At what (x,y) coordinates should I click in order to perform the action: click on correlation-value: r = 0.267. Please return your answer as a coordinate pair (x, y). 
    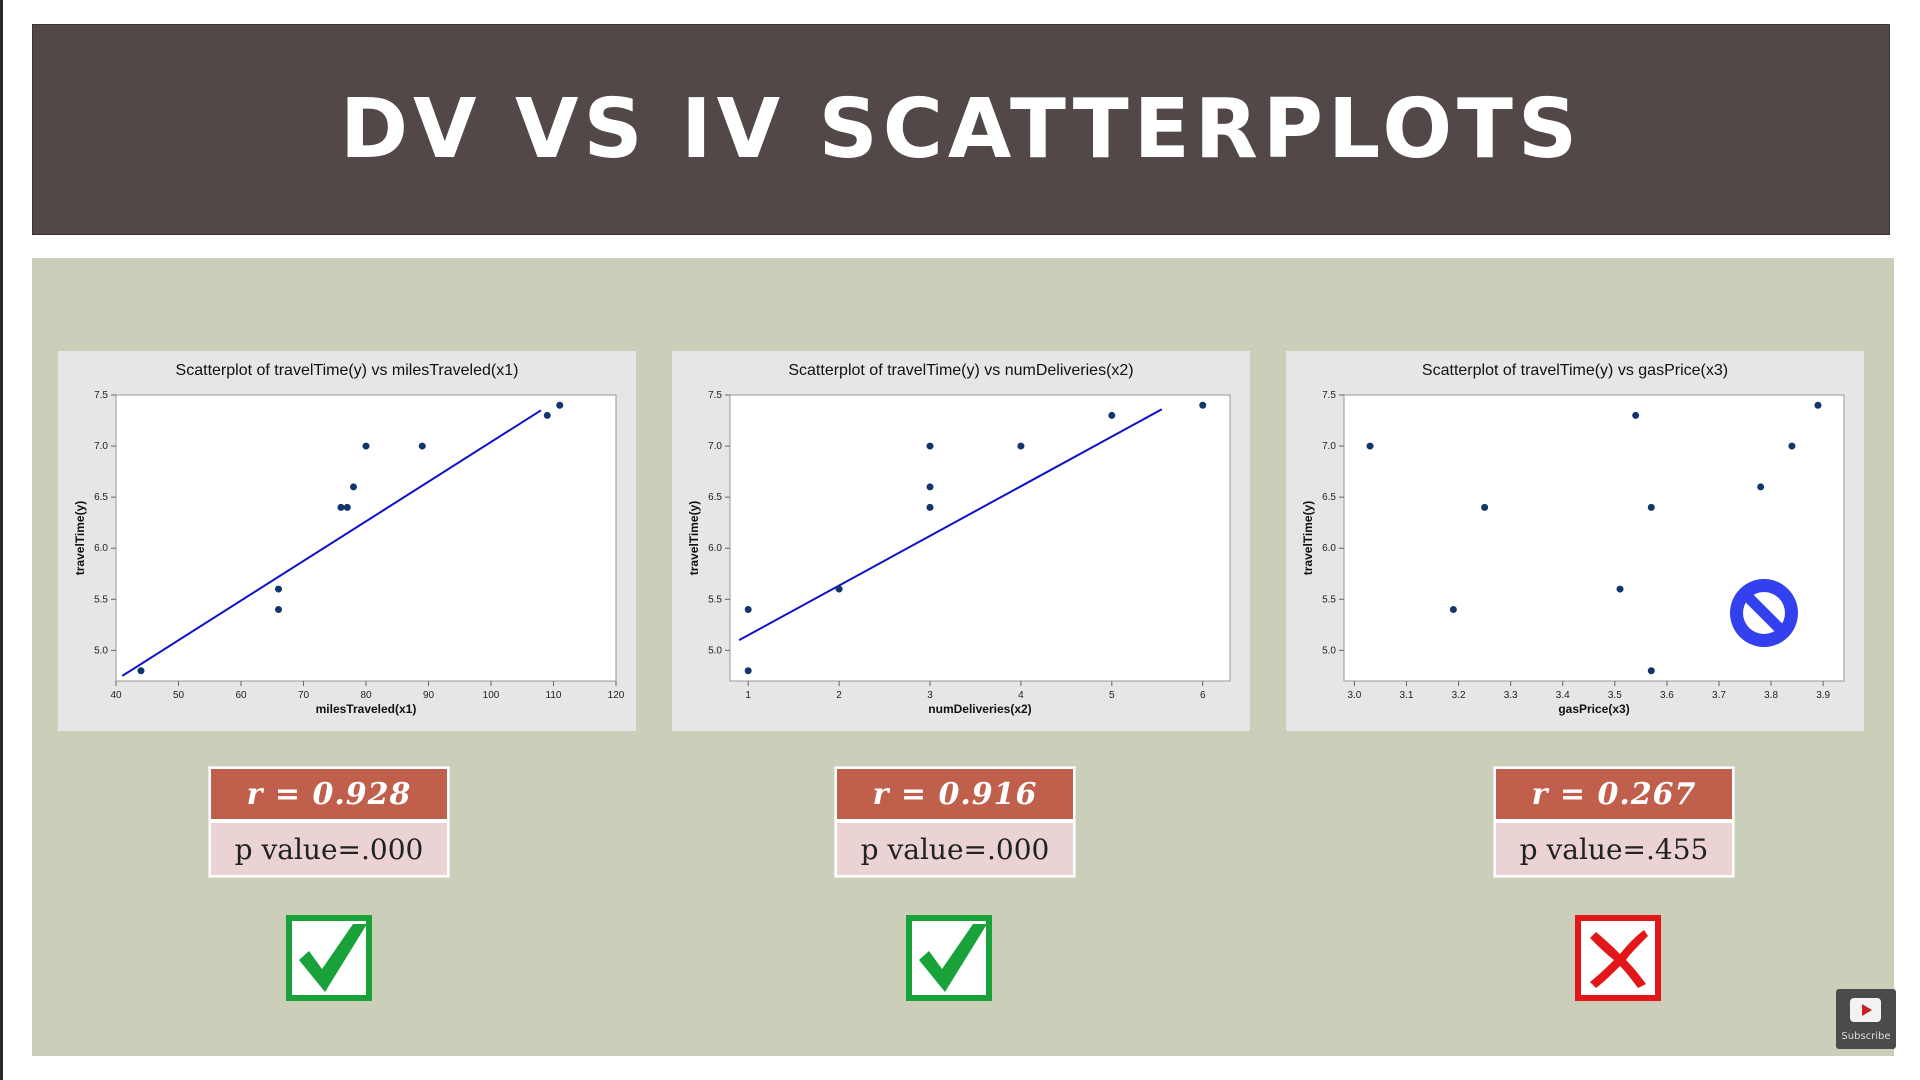
    Looking at the image, I should click on (1614, 794).